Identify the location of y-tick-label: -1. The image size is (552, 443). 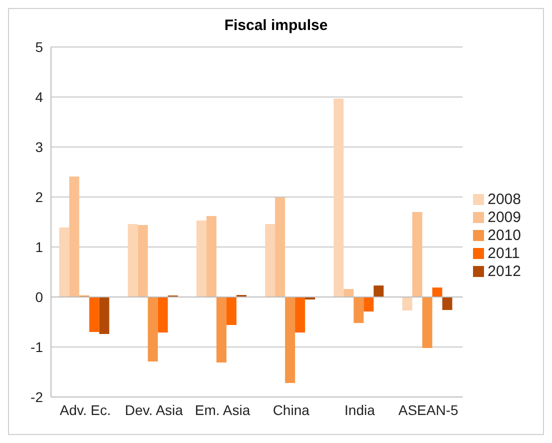
(37, 346).